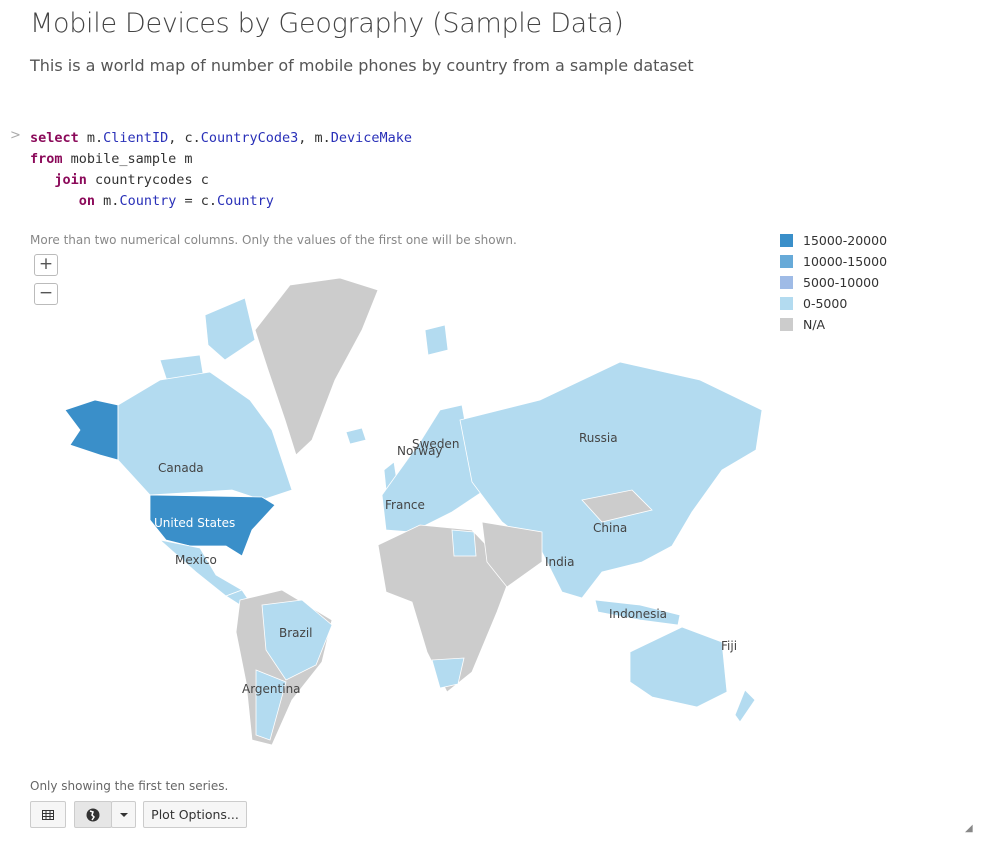  What do you see at coordinates (296, 633) in the screenshot?
I see `map-label-brazil: Brazil` at bounding box center [296, 633].